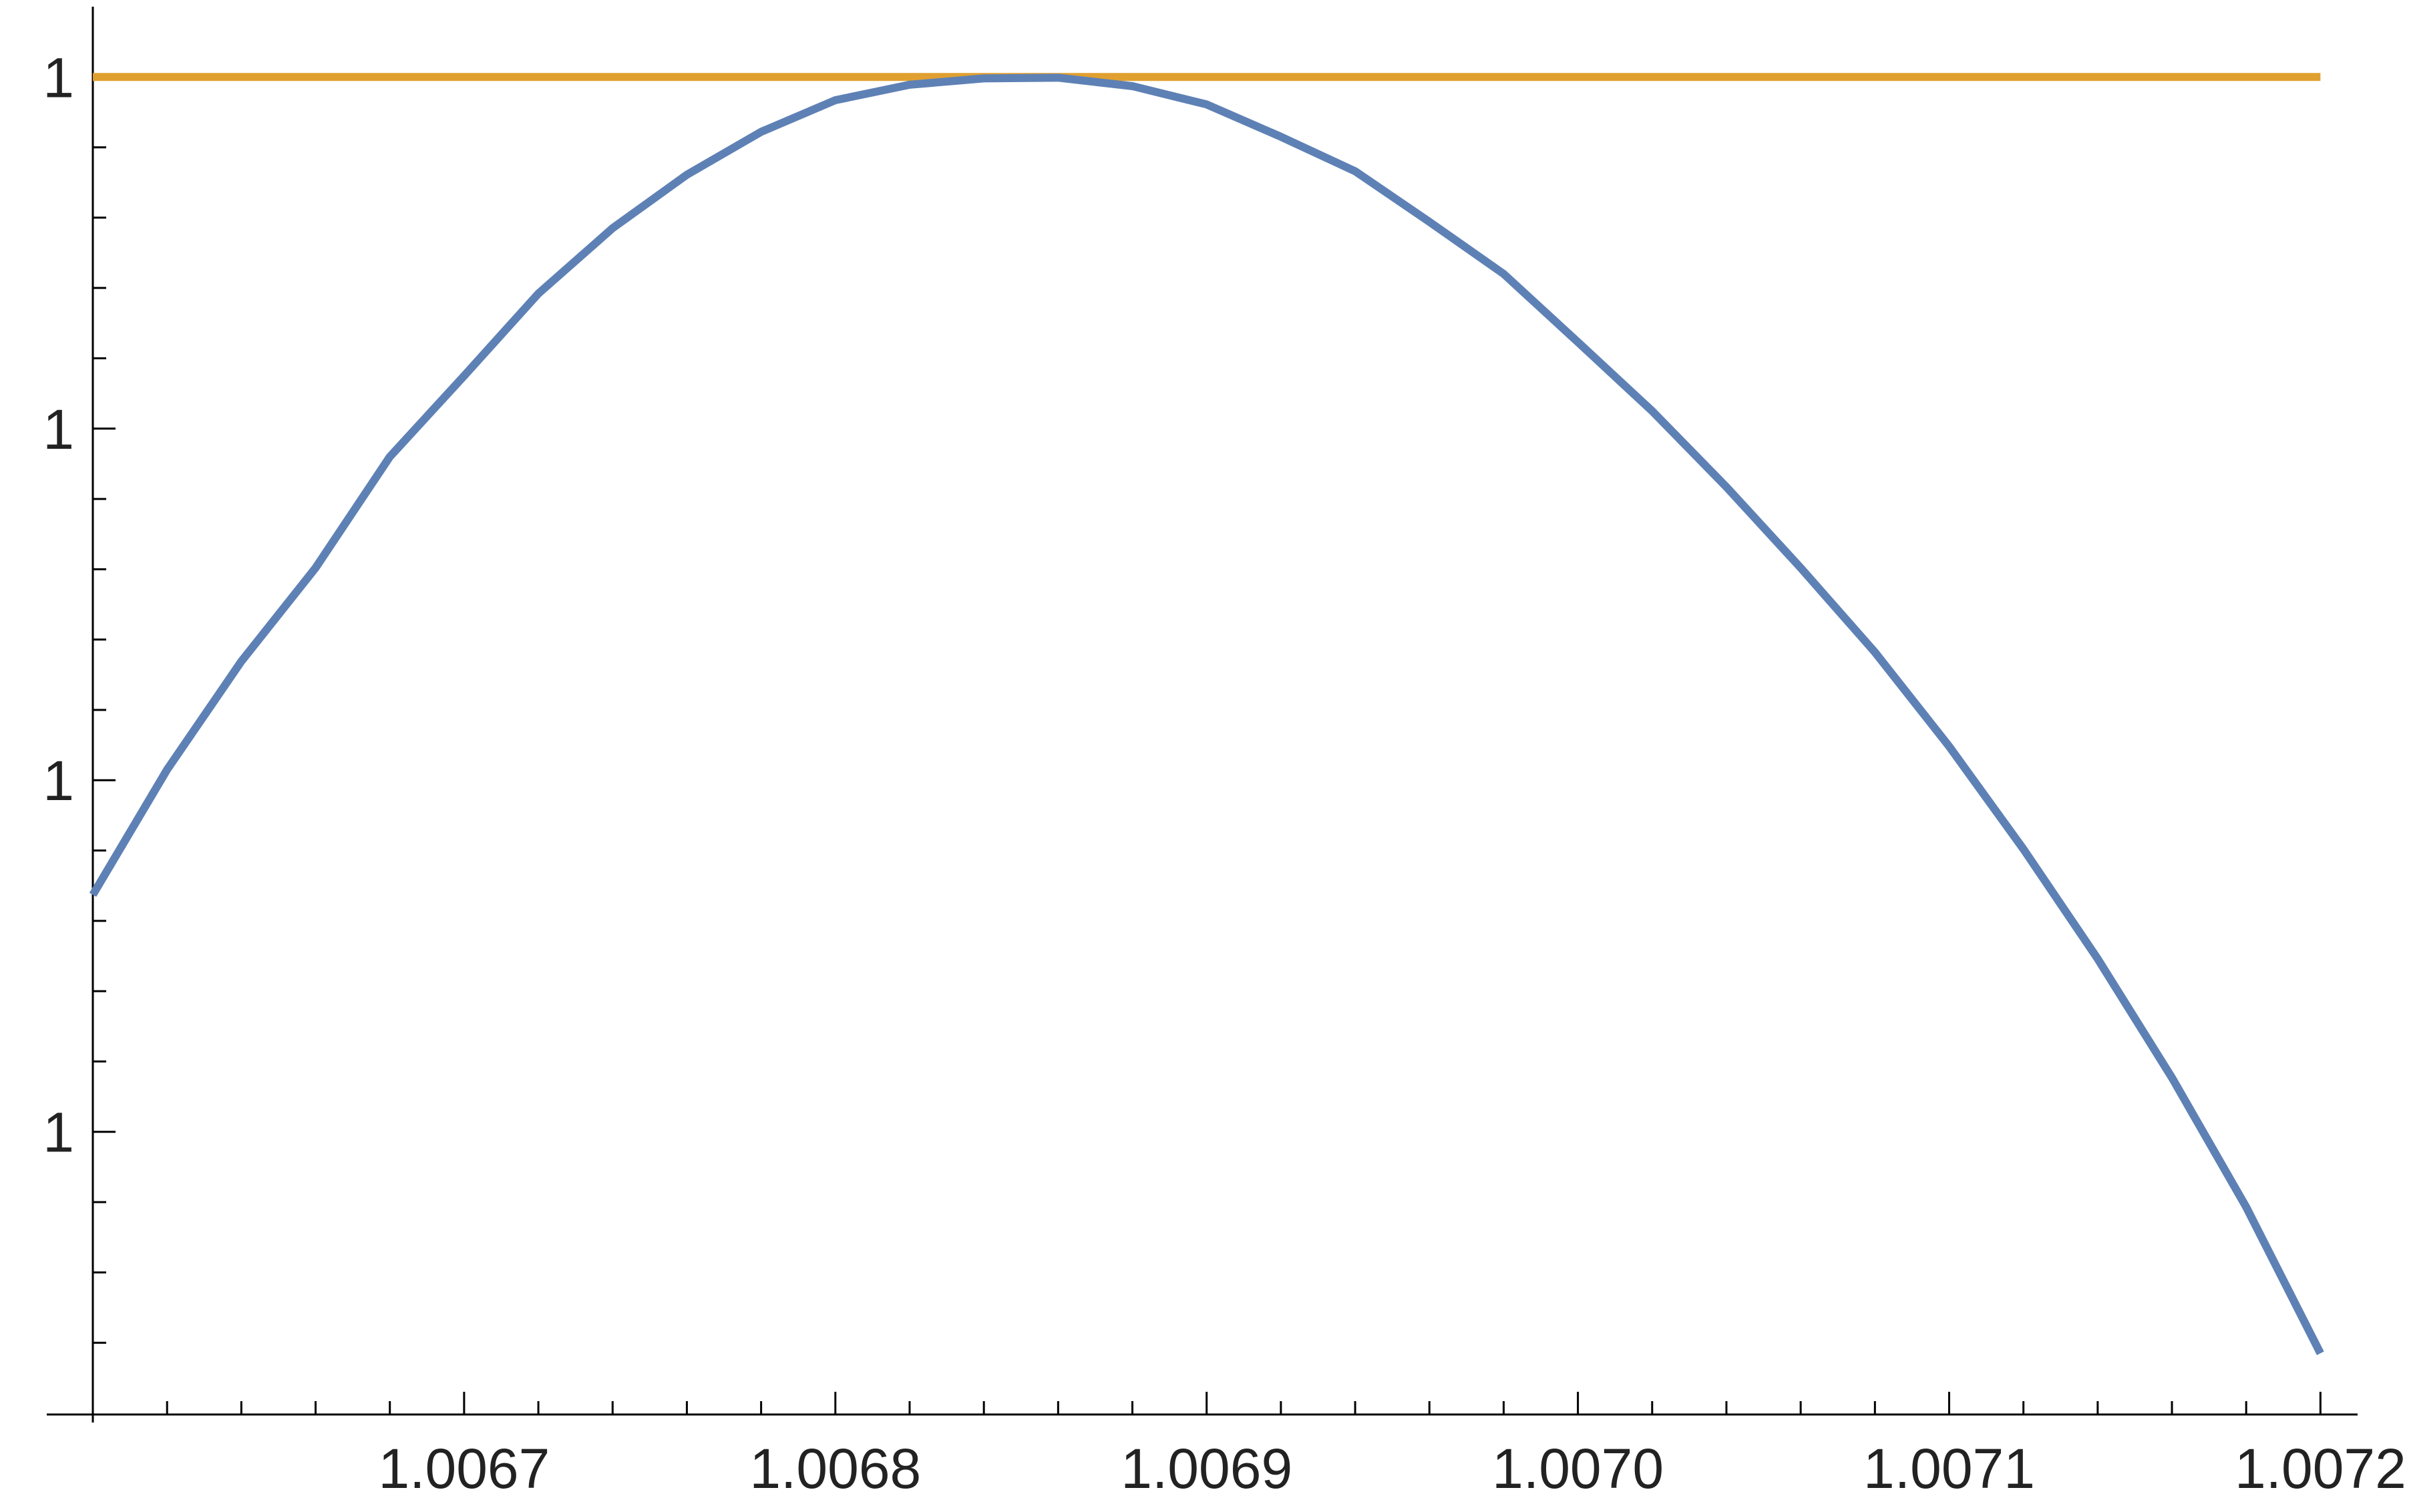  Describe the element at coordinates (2320, 1468) in the screenshot. I see `x-tick-label: 1.0072` at that location.